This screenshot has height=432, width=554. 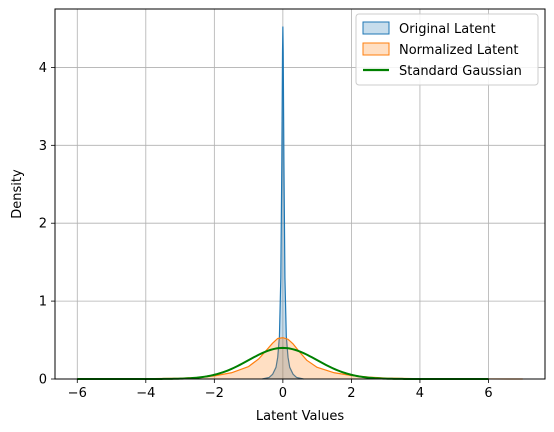 I want to click on legend-swatch-original-latent, so click(x=376, y=28).